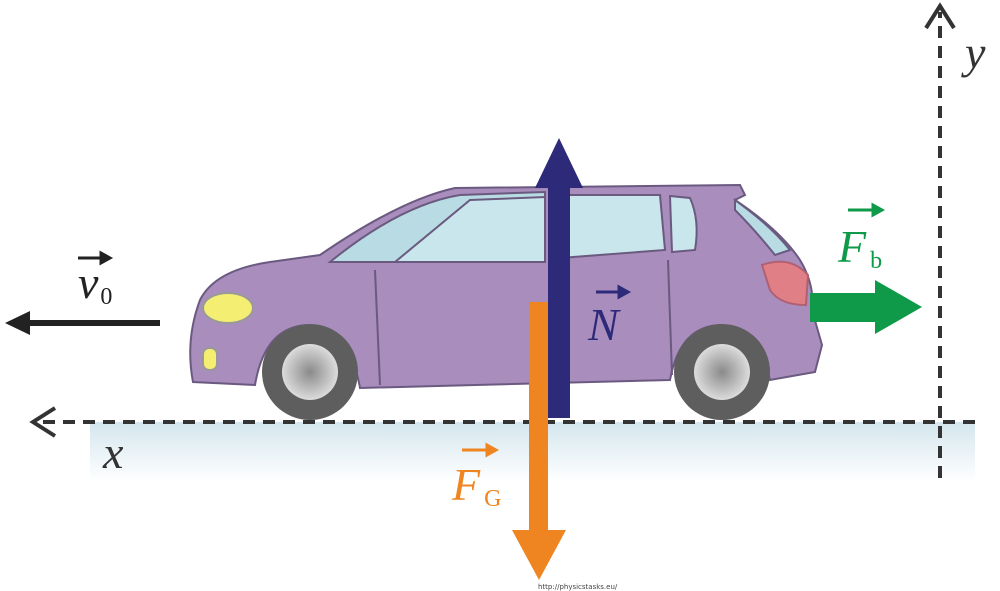  I want to click on normal-force-arrow, so click(559, 278).